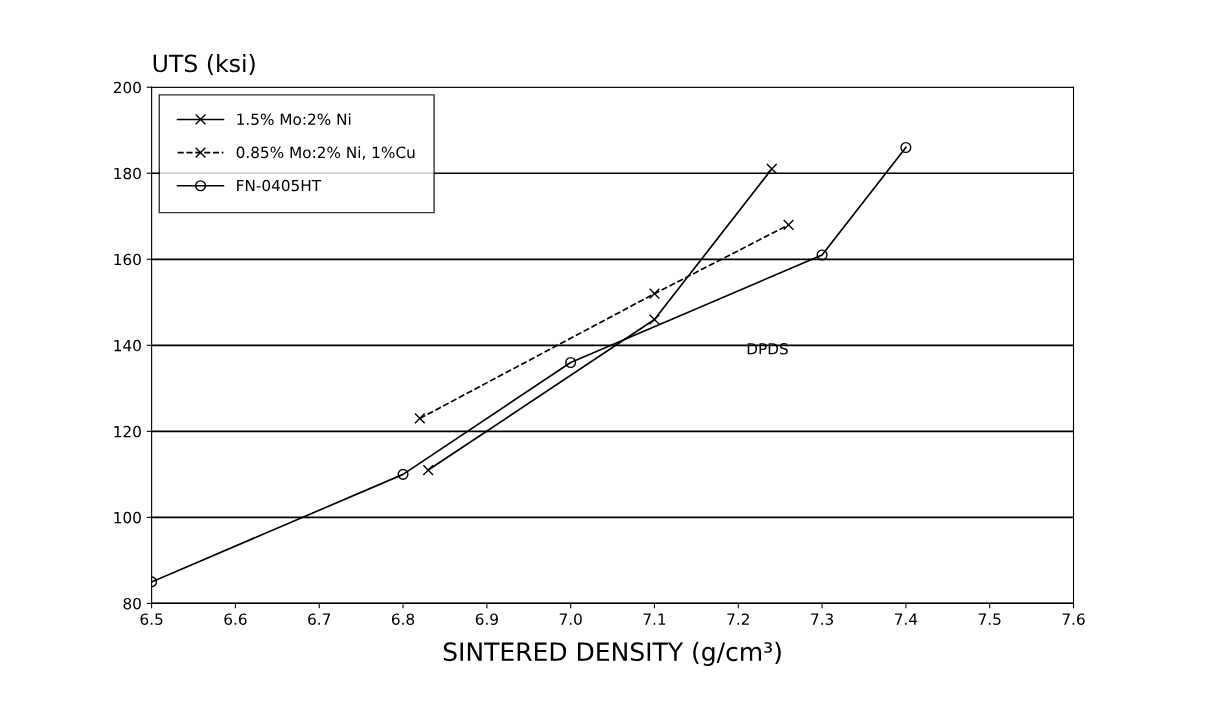 This screenshot has width=1213, height=727. What do you see at coordinates (319, 619) in the screenshot?
I see `x-tick-label: 6.7` at bounding box center [319, 619].